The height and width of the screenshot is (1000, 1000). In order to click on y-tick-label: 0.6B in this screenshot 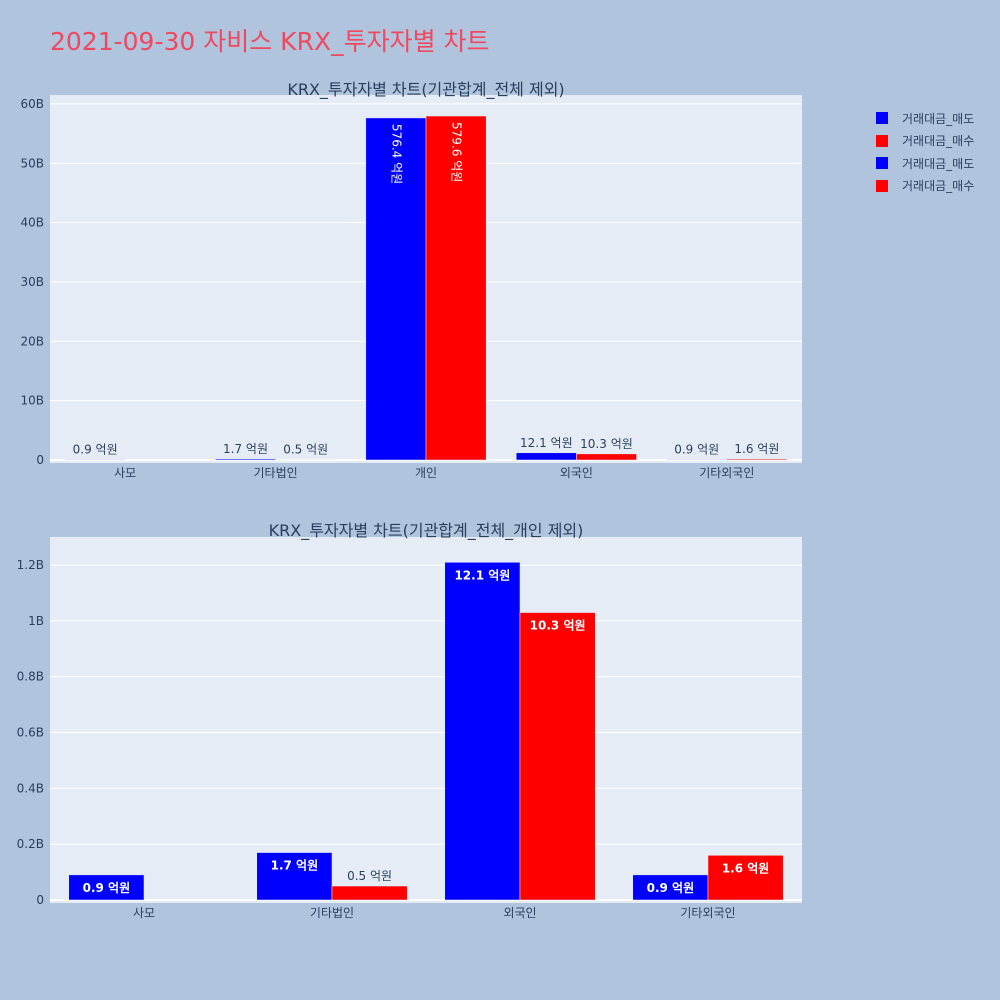, I will do `click(30, 733)`.